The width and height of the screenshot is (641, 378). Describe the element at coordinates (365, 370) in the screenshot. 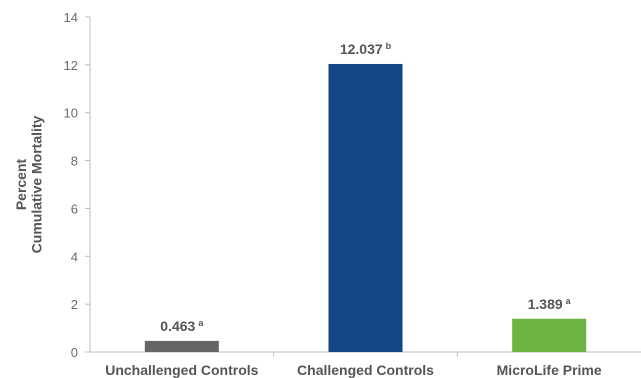

I see `category-label: Challenged Controls` at that location.